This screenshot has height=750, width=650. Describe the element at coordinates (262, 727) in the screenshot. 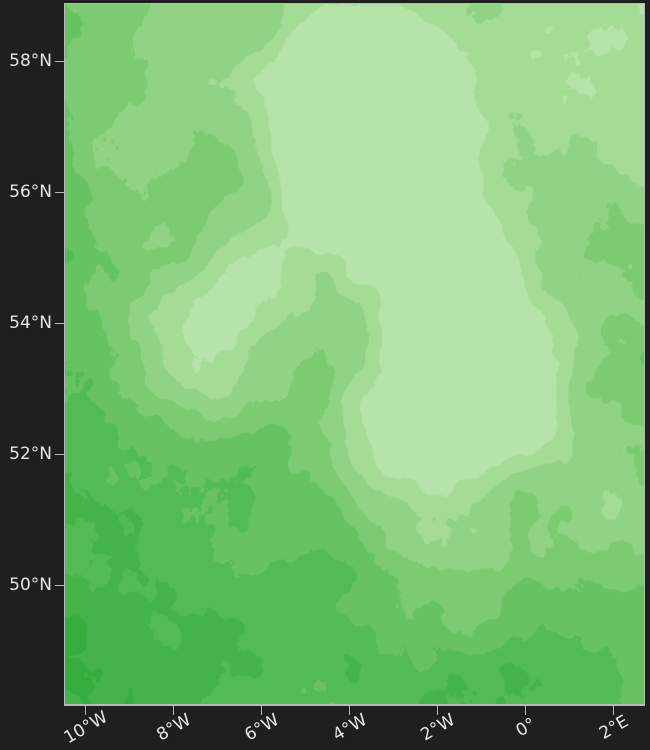

I see `longitude-tick-label: 6°W` at that location.